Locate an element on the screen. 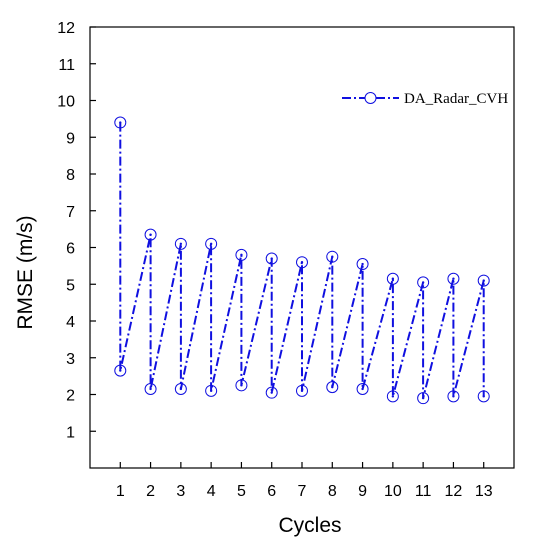 The width and height of the screenshot is (545, 550). x-tick-label: 3 is located at coordinates (180, 491).